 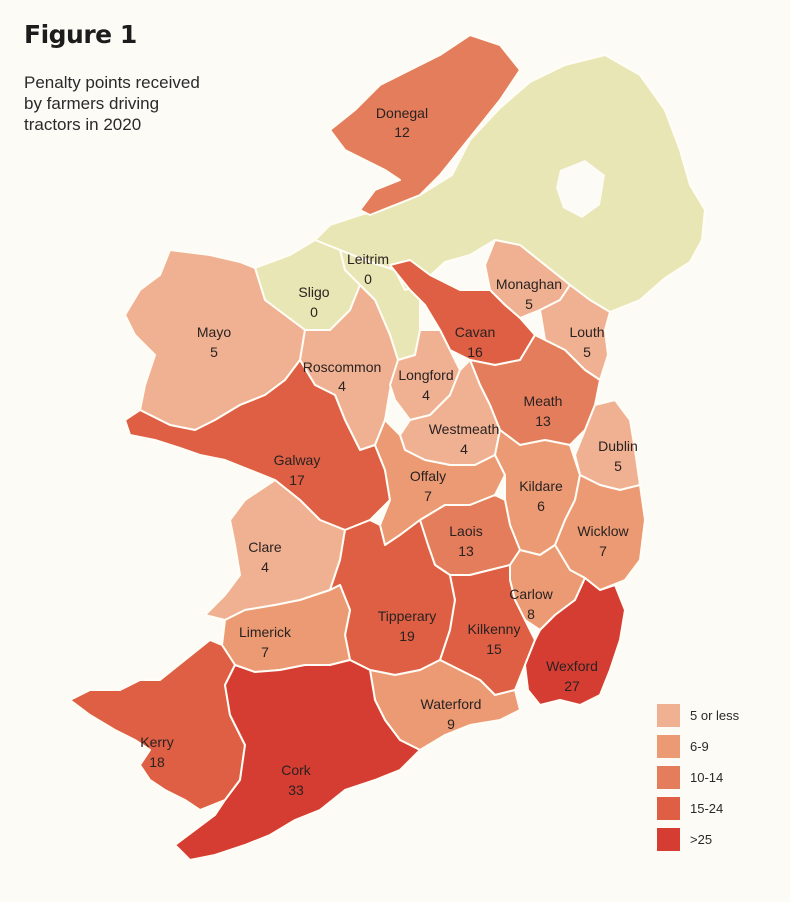 I want to click on county-value: 6, so click(x=541, y=506).